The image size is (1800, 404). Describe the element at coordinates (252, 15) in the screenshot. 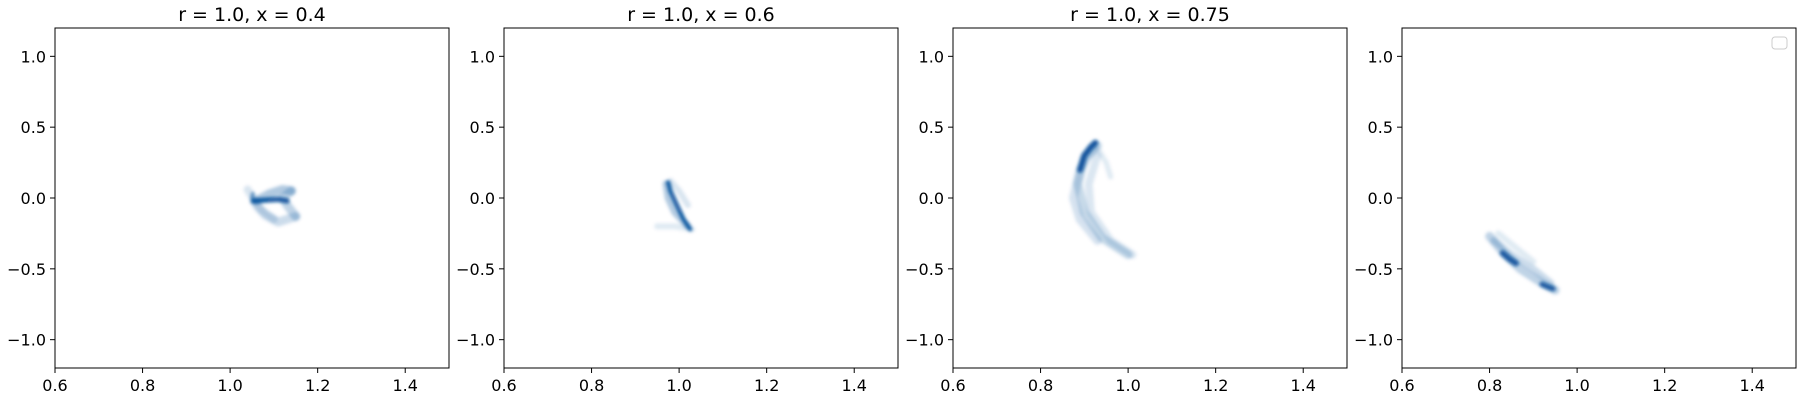

I see `subplot-title: r = 1.0, x = 0.4` at that location.